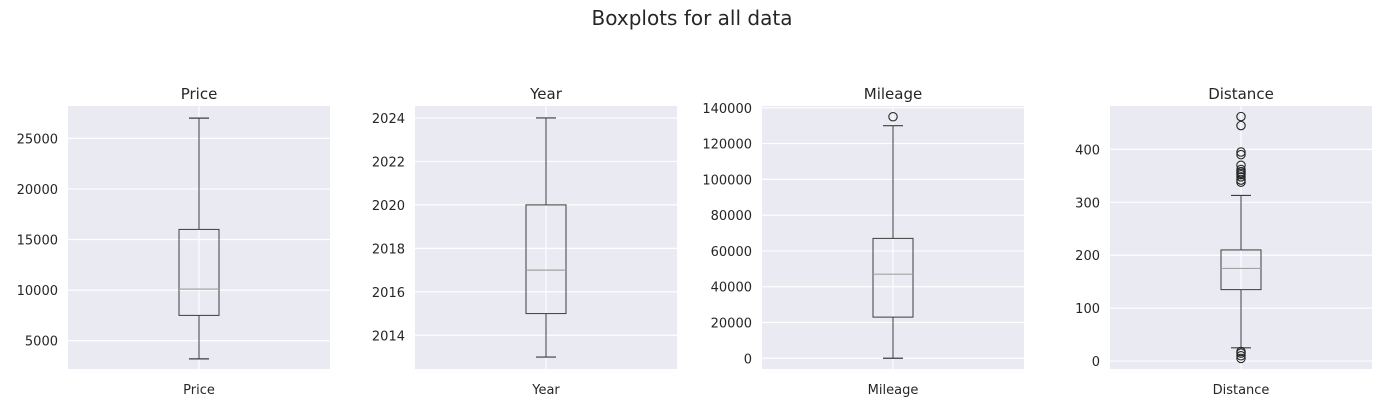 Image resolution: width=1384 pixels, height=407 pixels. What do you see at coordinates (727, 180) in the screenshot?
I see `y-tick-label: 100000` at bounding box center [727, 180].